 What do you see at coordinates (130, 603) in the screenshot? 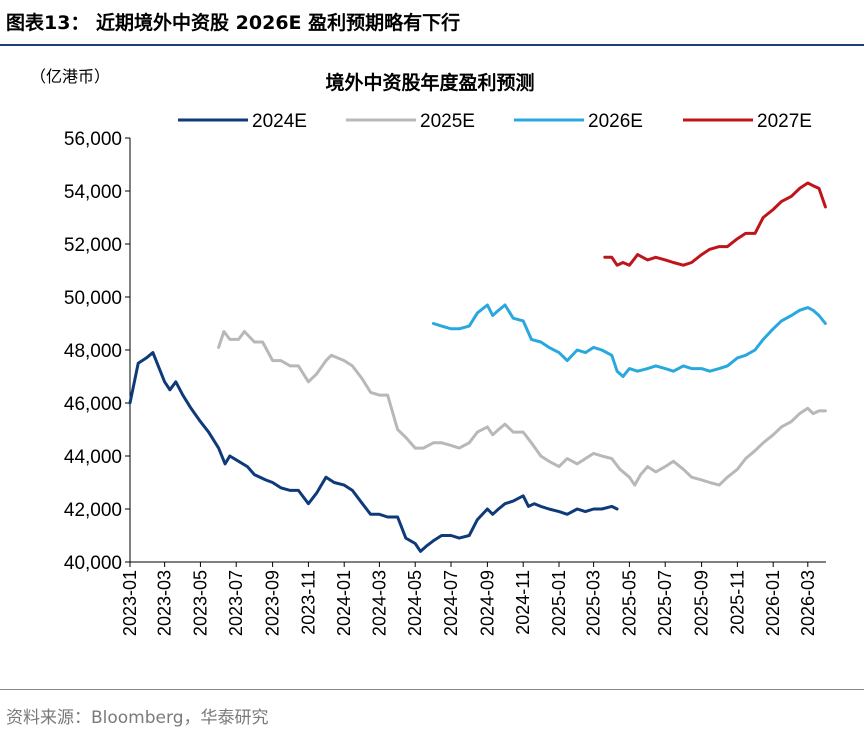
I see `x-tick-label: 2023-01` at bounding box center [130, 603].